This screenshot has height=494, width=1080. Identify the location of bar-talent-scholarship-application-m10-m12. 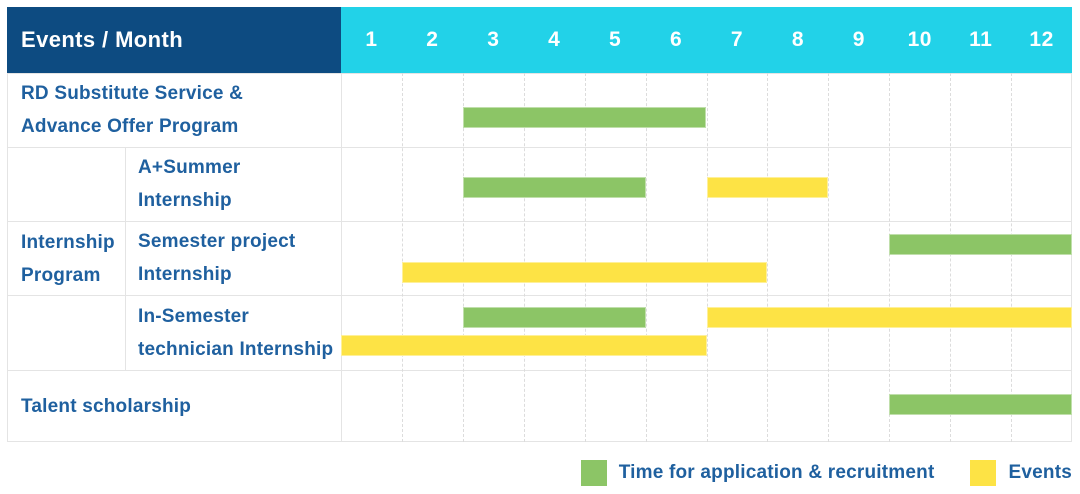
(980, 404).